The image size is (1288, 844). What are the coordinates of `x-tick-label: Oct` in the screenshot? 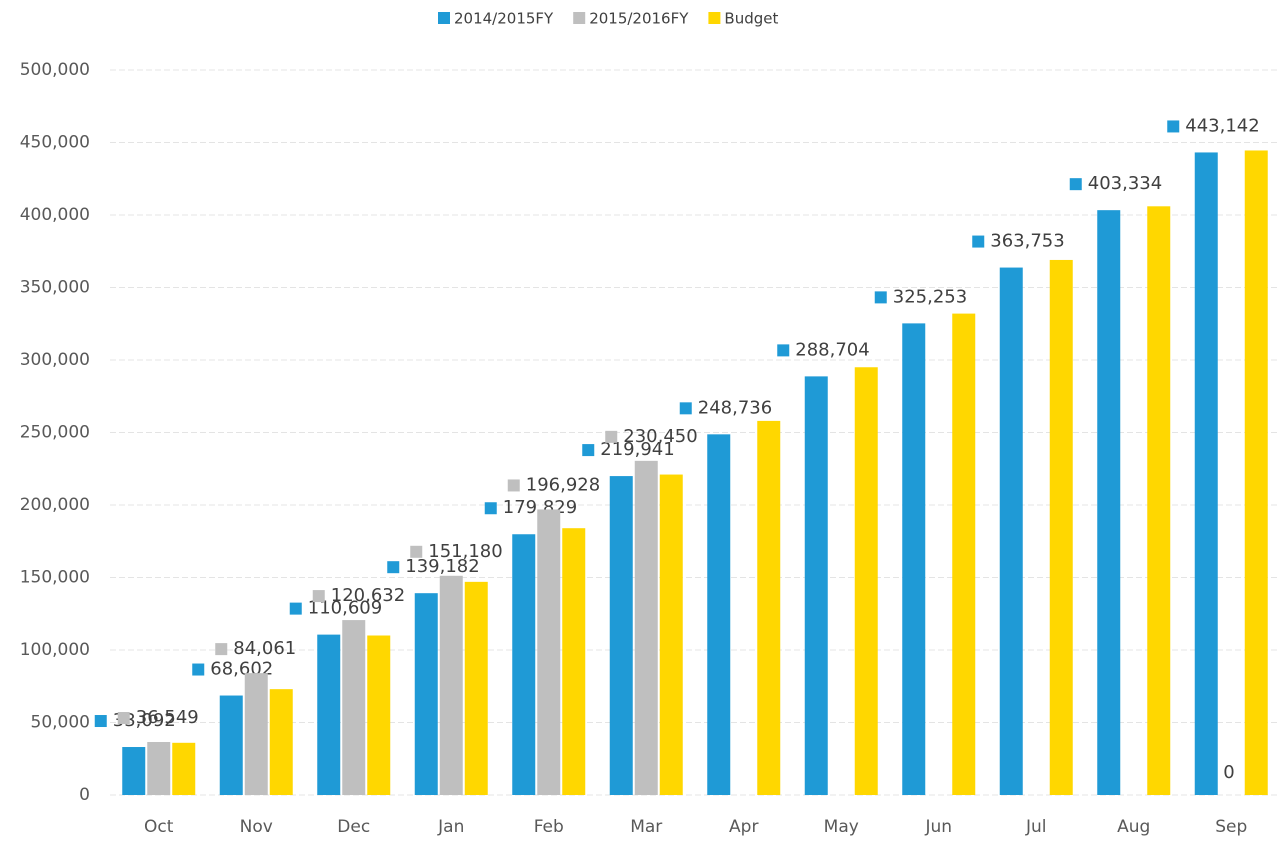 It's located at (159, 827).